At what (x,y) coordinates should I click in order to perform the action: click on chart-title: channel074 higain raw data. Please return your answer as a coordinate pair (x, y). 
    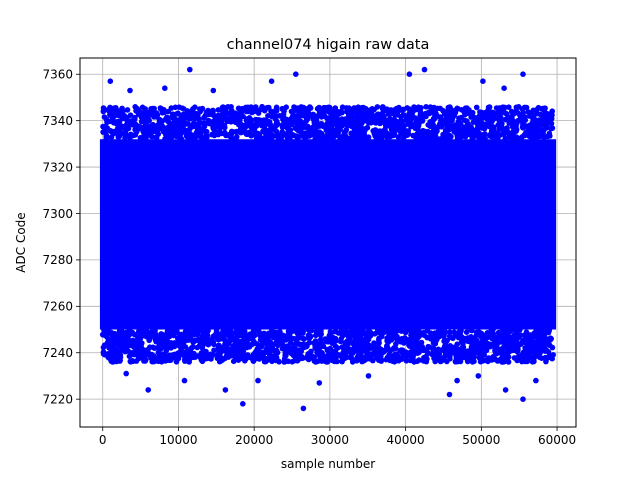
    Looking at the image, I should click on (328, 45).